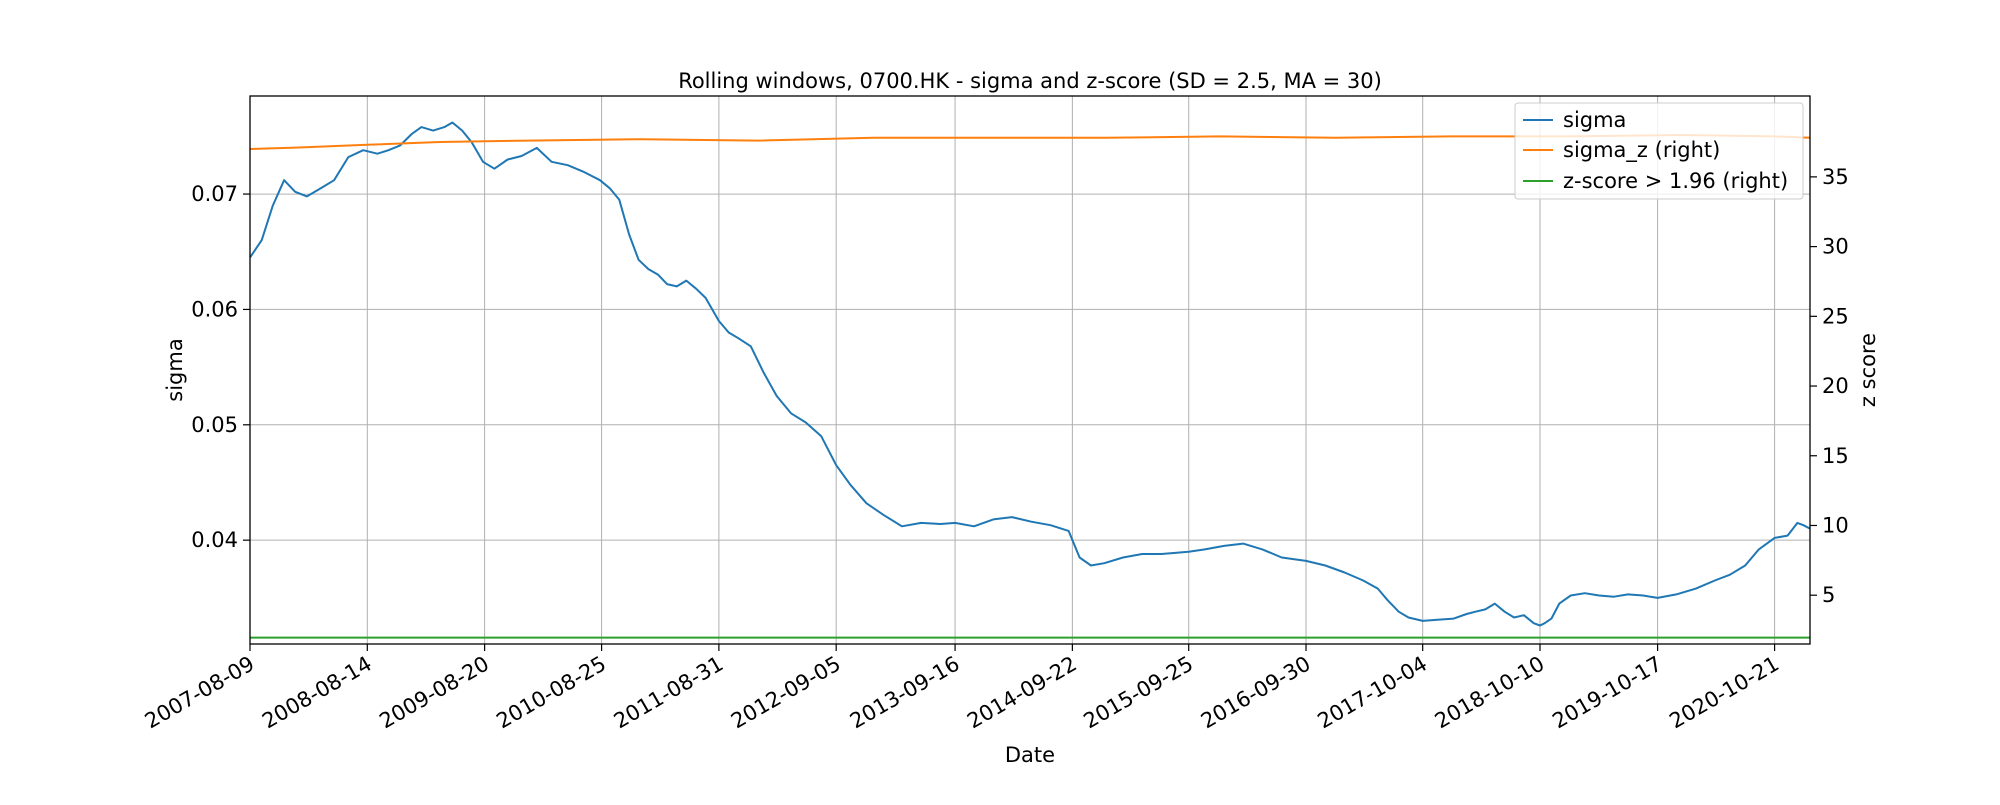 The width and height of the screenshot is (2000, 805). What do you see at coordinates (1868, 370) in the screenshot?
I see `y-axis-right-label: z score` at bounding box center [1868, 370].